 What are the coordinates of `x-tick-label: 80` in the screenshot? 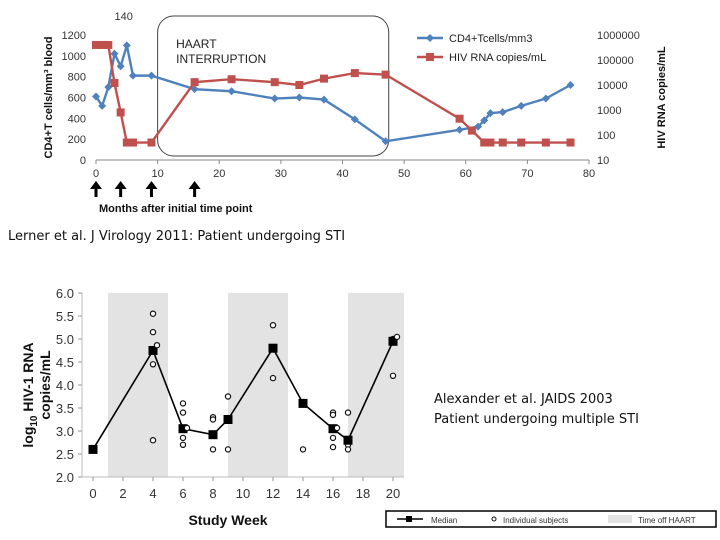 It's located at (589, 174).